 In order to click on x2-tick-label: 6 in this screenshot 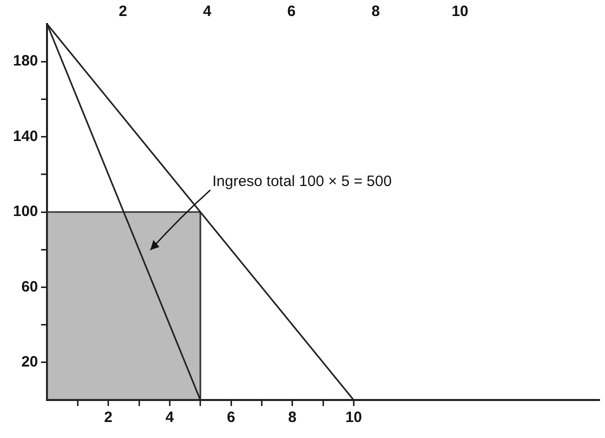, I will do `click(291, 11)`.